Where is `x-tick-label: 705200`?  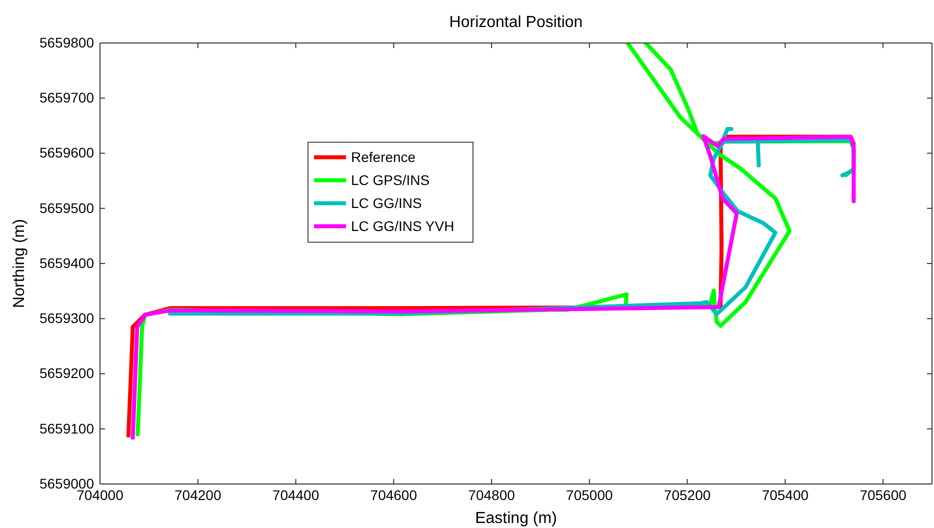 x-tick-label: 705200 is located at coordinates (687, 494).